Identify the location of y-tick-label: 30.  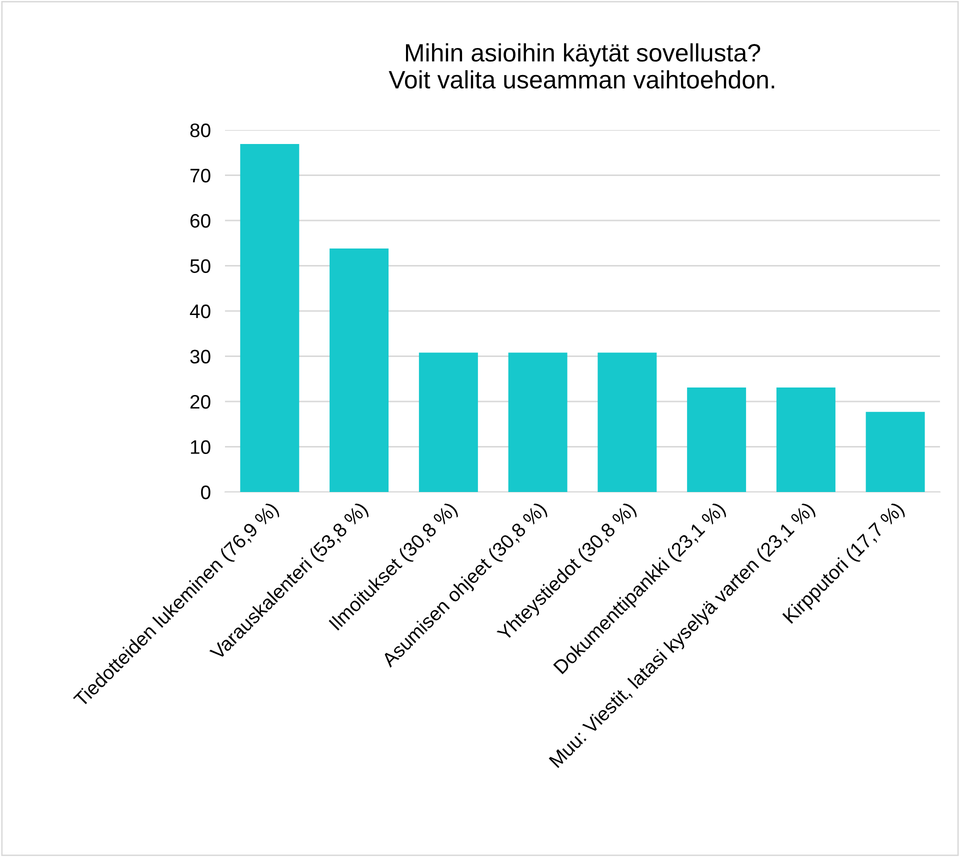
(200, 357).